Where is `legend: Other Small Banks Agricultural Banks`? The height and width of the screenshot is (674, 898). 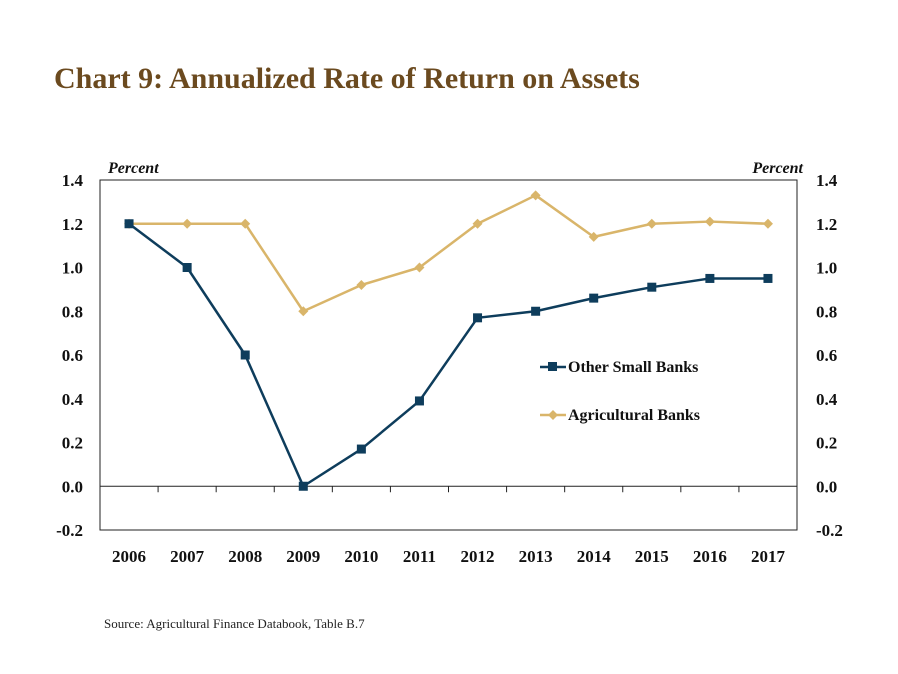 legend: Other Small Banks Agricultural Banks is located at coordinates (620, 391).